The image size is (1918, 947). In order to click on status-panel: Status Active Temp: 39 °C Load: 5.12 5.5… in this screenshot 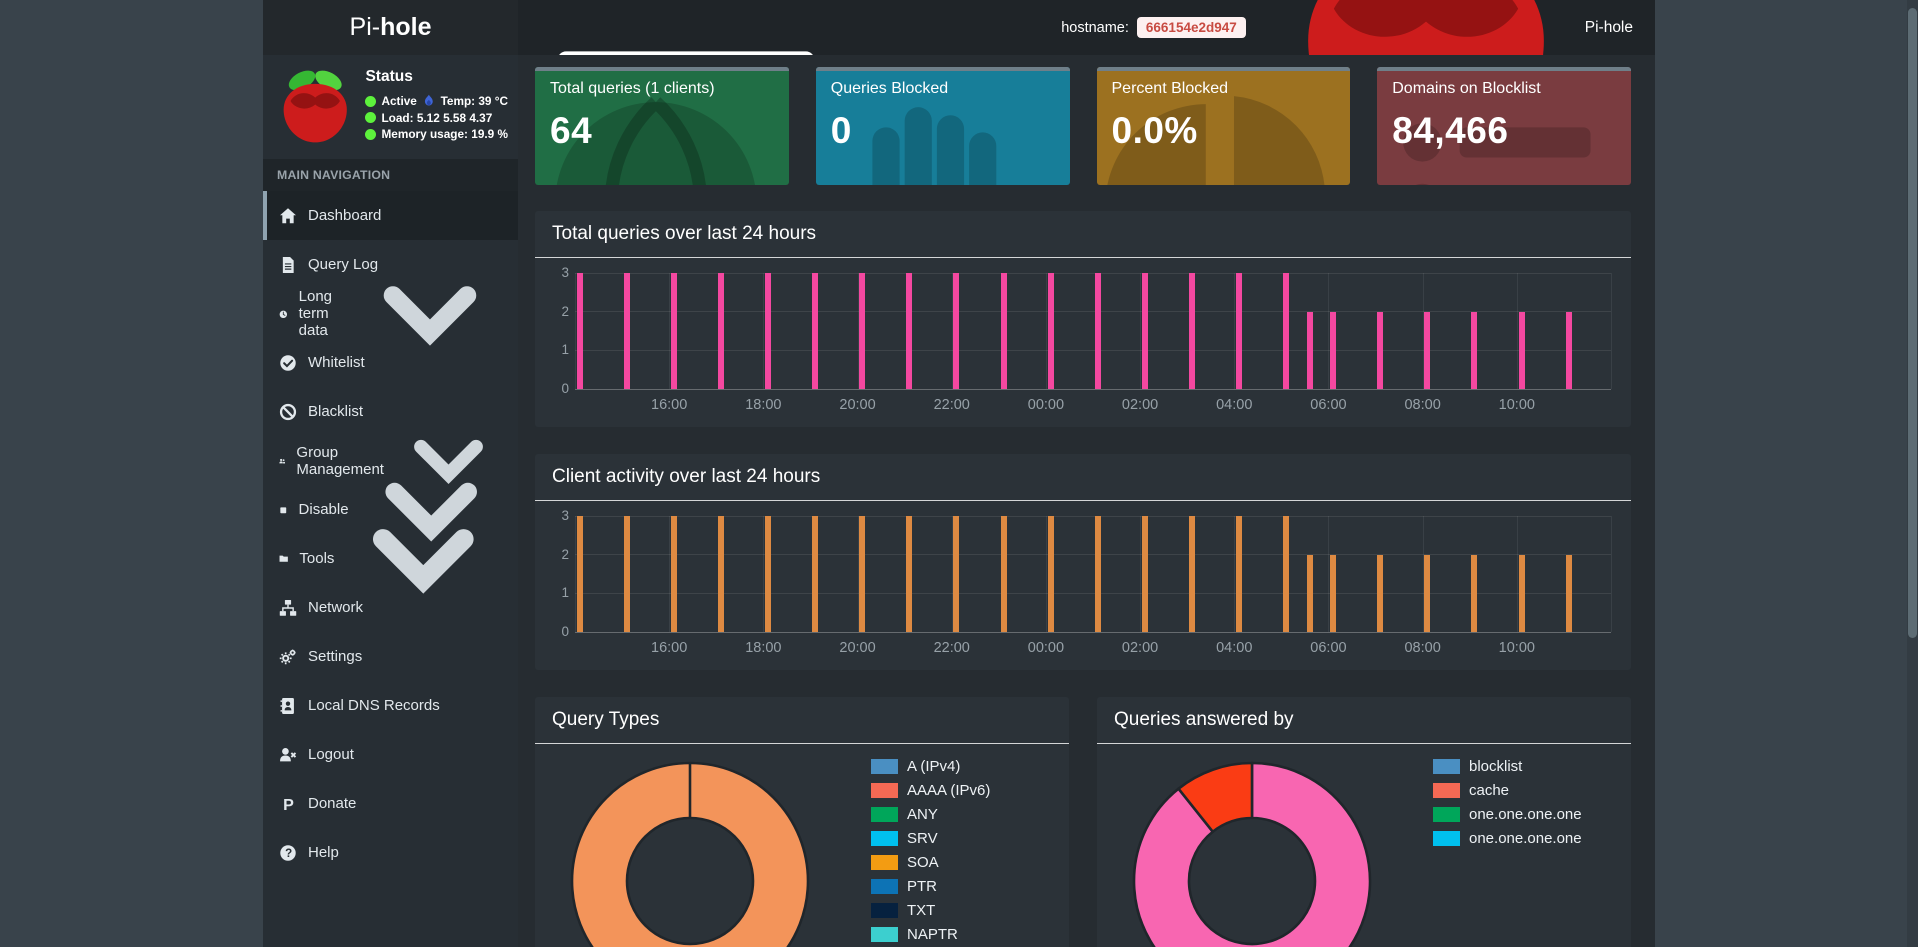, I will do `click(390, 107)`.